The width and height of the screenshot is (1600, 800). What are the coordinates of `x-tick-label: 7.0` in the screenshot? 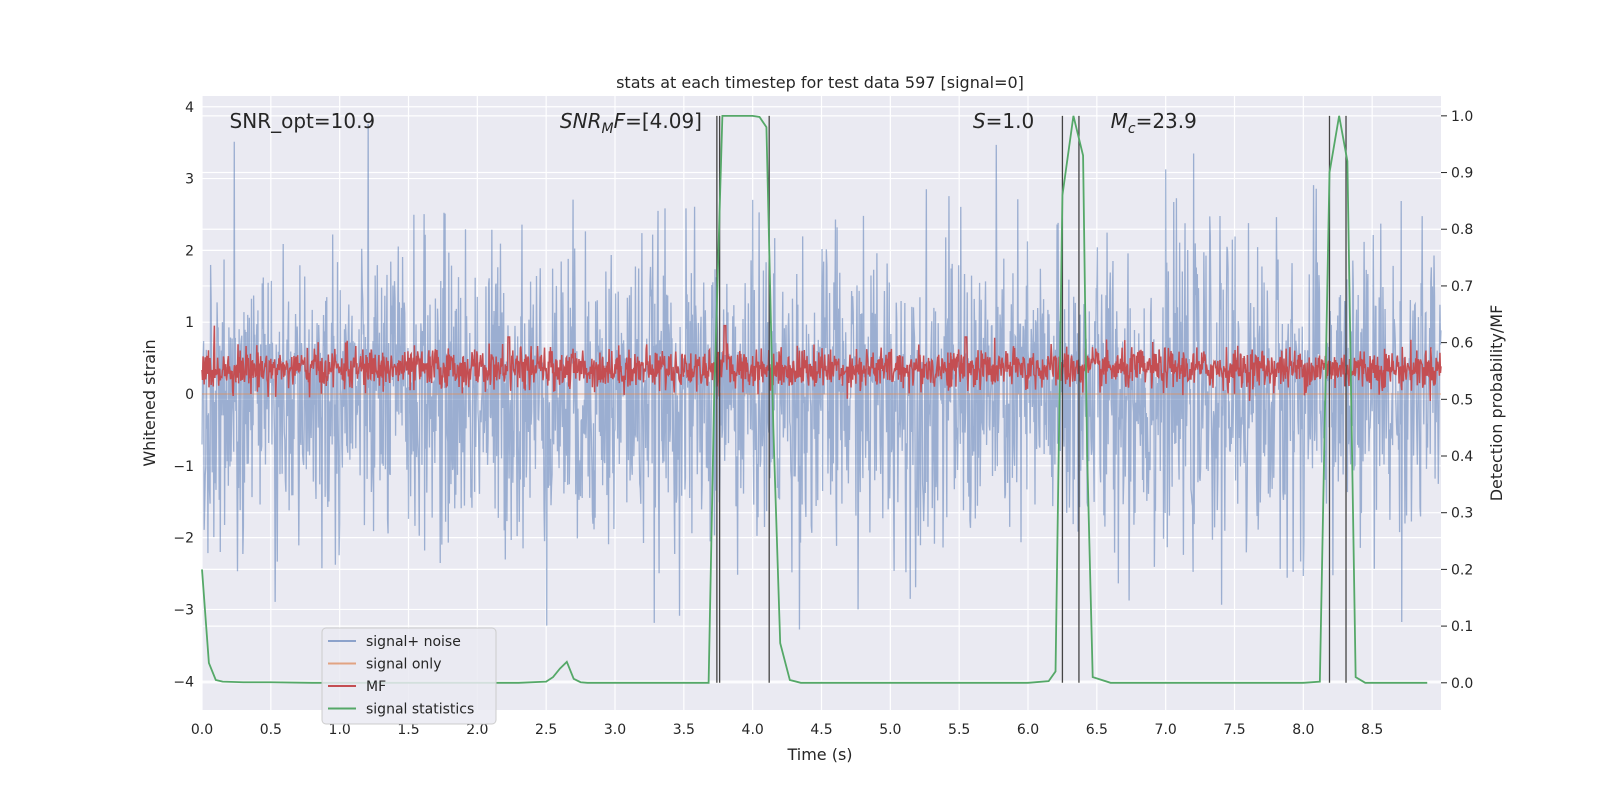 It's located at (1166, 730).